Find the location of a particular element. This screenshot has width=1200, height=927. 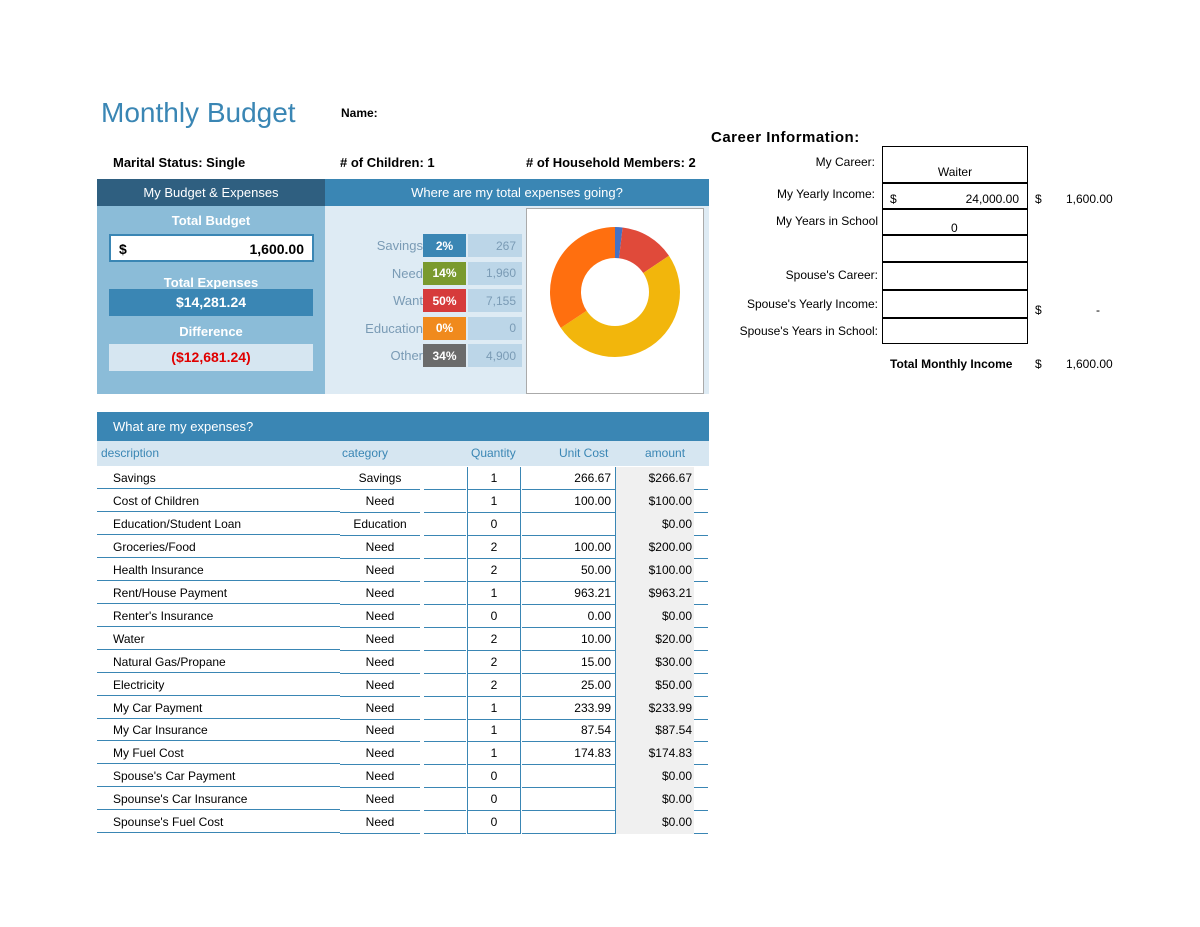

expense-row: My Car Payment Need 1 233.99 $233.99 is located at coordinates (403, 708).